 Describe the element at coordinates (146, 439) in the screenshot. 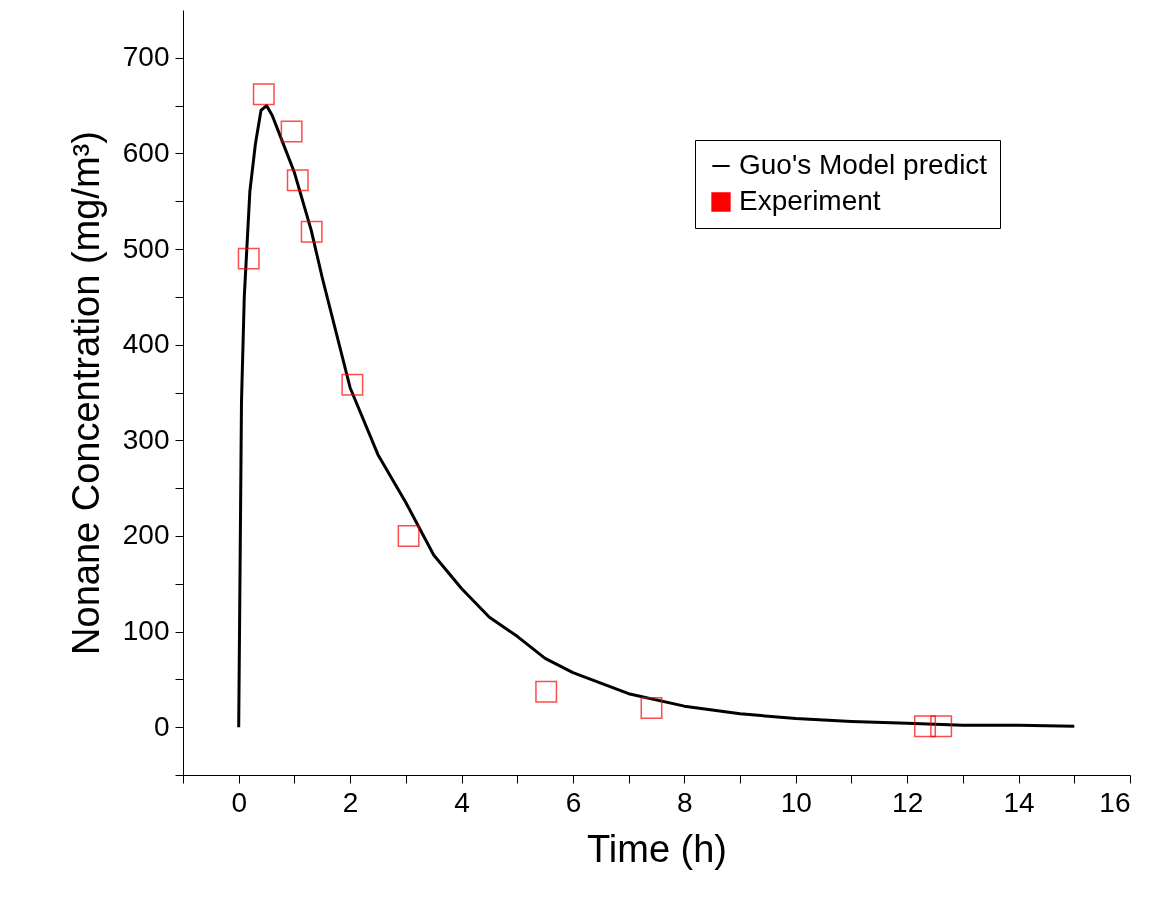

I see `y-tick-label: 300` at that location.